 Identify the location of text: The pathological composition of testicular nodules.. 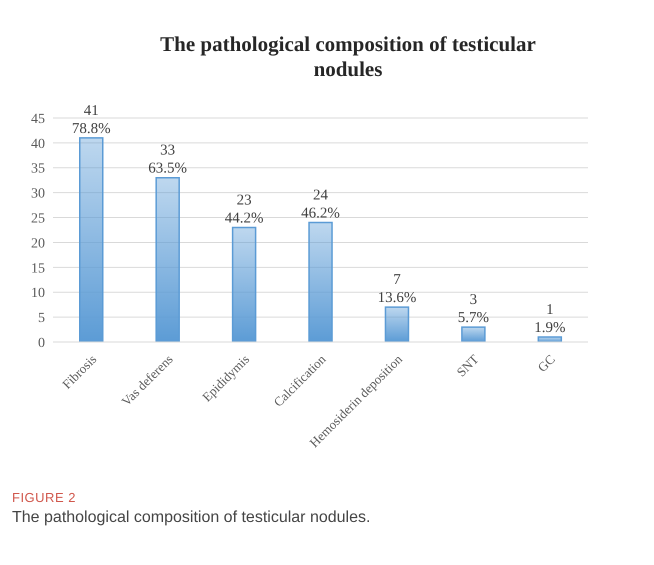
(192, 518).